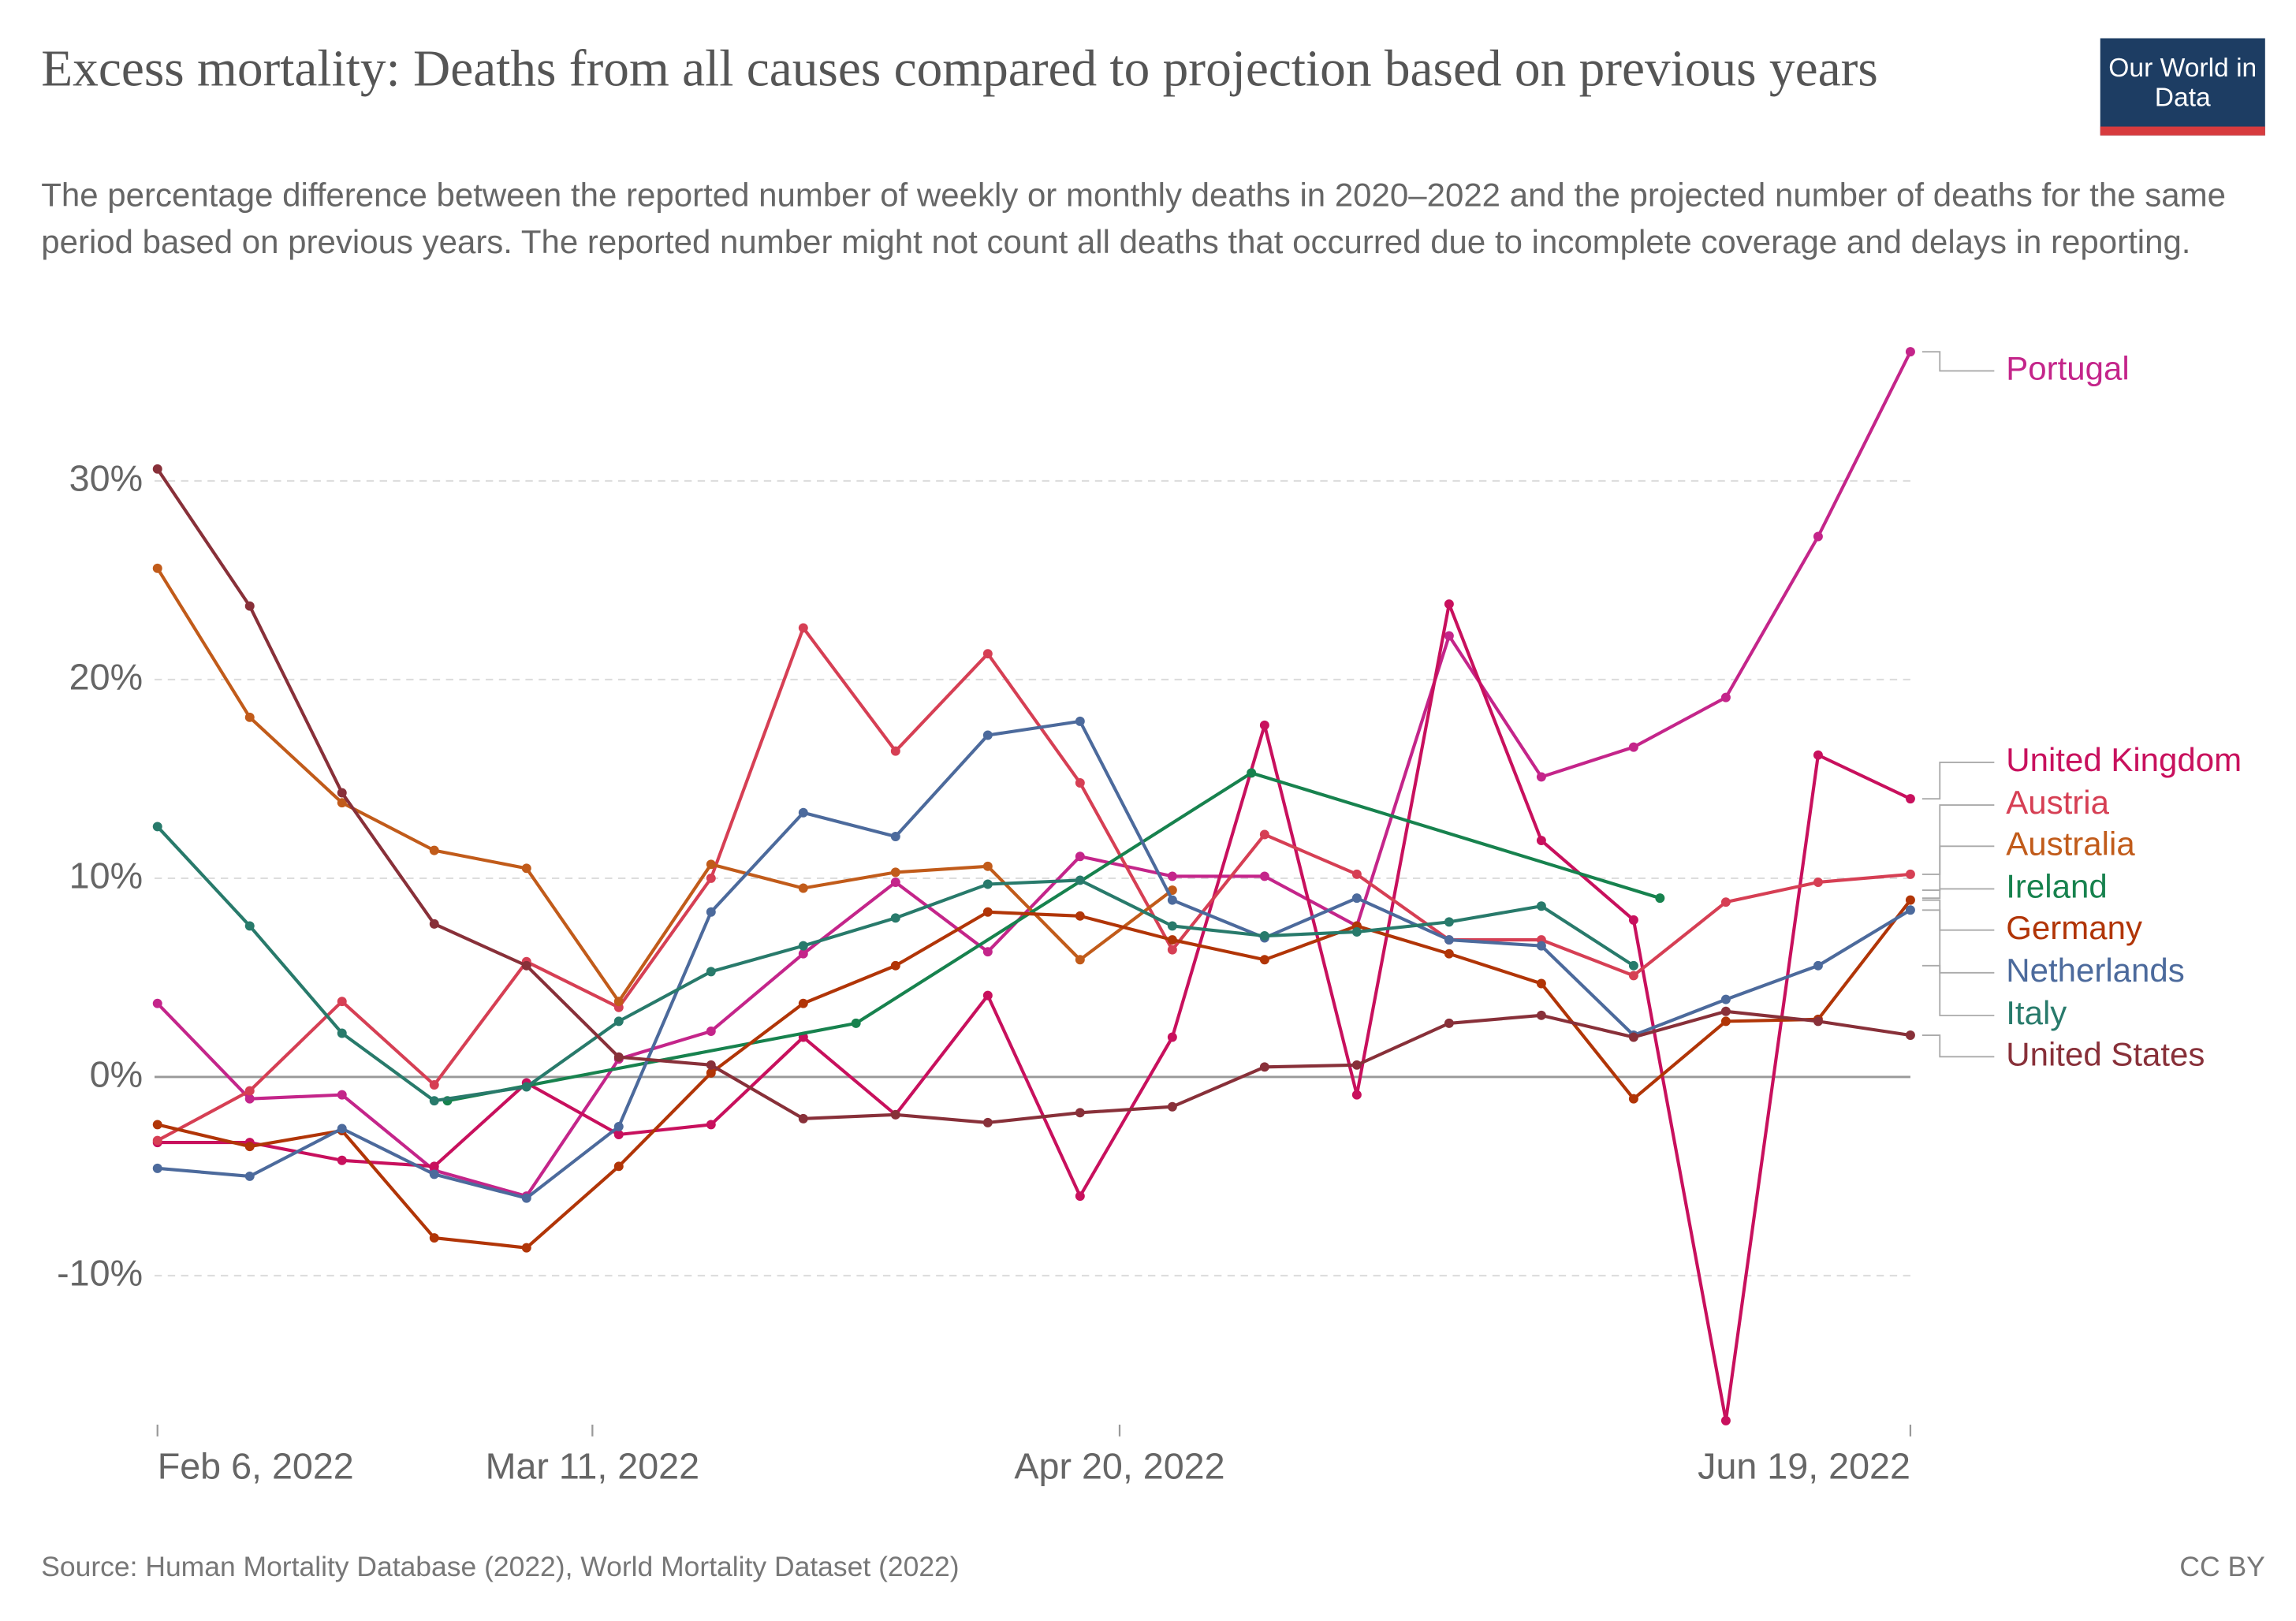 The image size is (2296, 1621). Describe the element at coordinates (2036, 1012) in the screenshot. I see `legend-label: Italy` at that location.